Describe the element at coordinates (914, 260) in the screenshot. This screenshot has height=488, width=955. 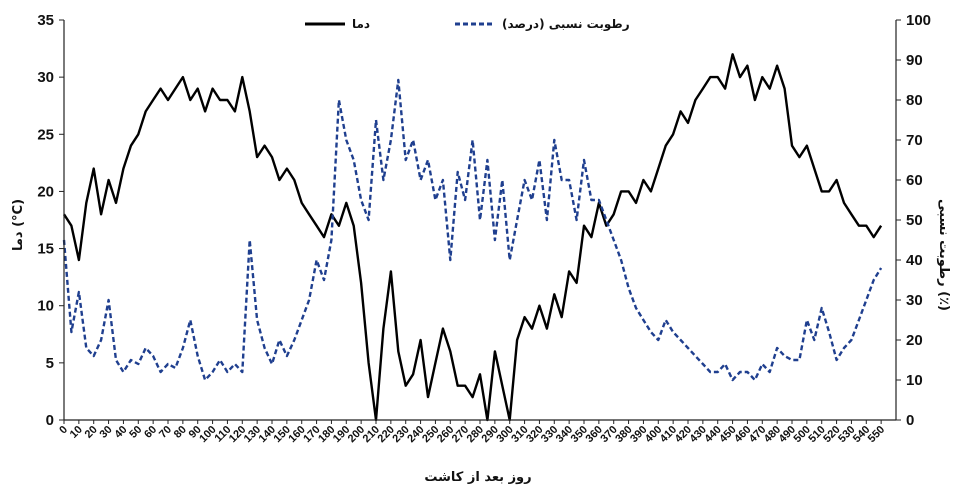
I see `right-y-tick-label: 40` at that location.